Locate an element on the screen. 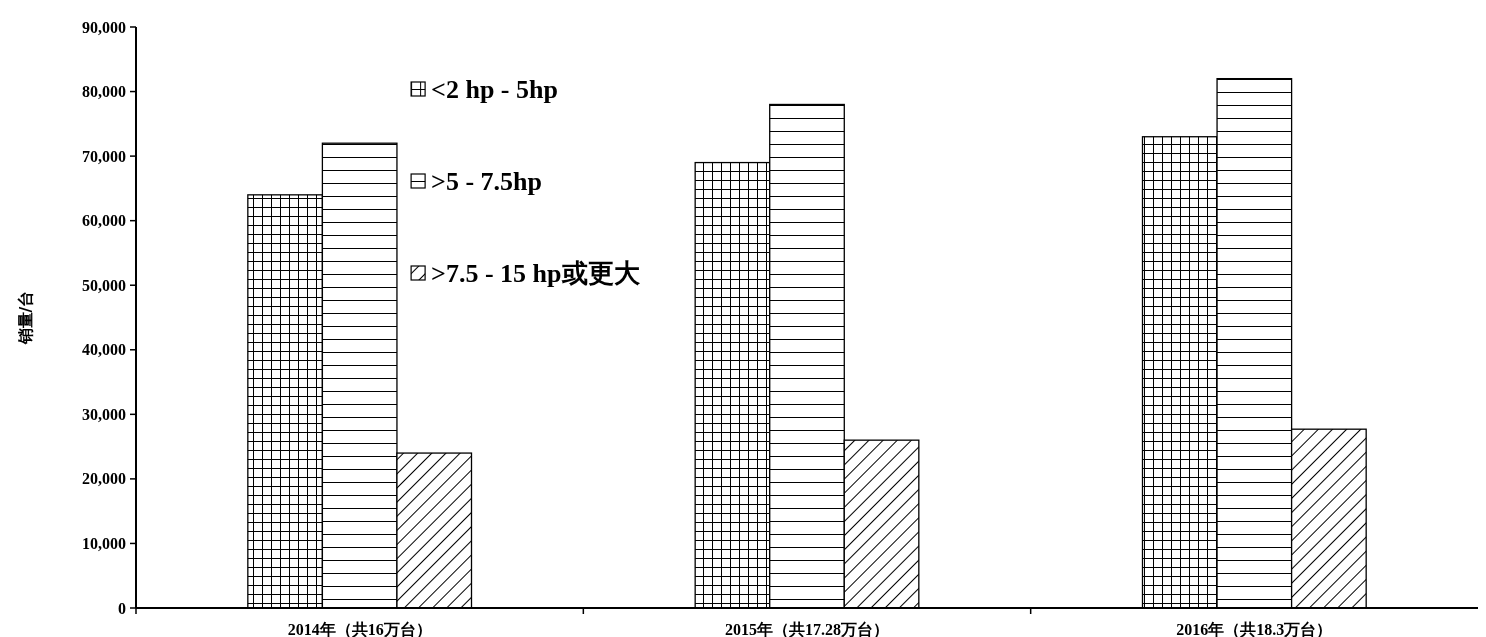 The image size is (1486, 637). legend-label: >7.5 - 15 hp或更大 is located at coordinates (536, 274).